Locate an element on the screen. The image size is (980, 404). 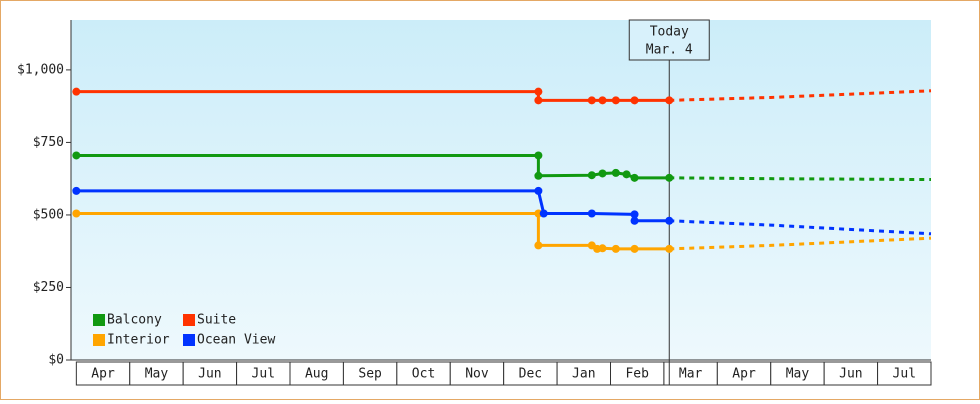
today-label: Today is located at coordinates (669, 32).